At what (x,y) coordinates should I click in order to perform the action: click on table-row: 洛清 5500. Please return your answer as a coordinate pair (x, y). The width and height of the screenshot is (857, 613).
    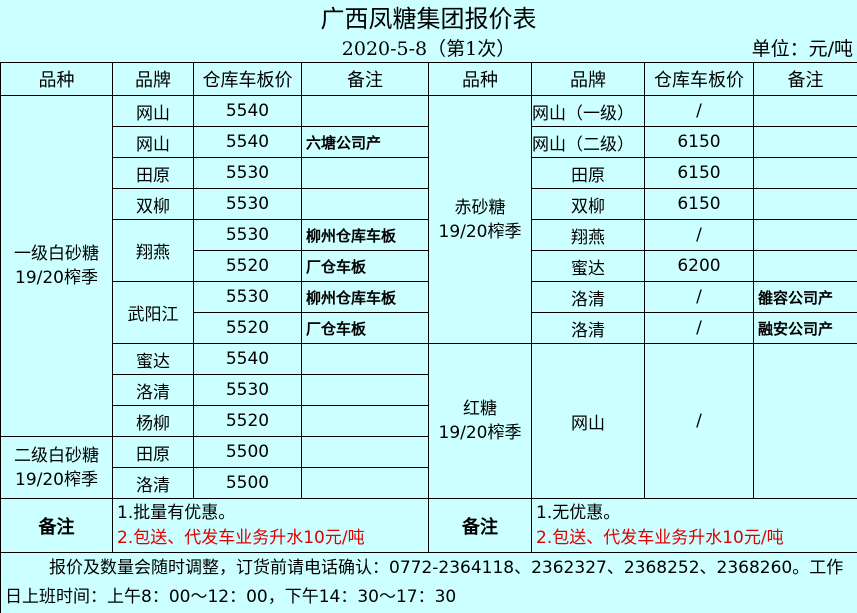
    Looking at the image, I should click on (429, 483).